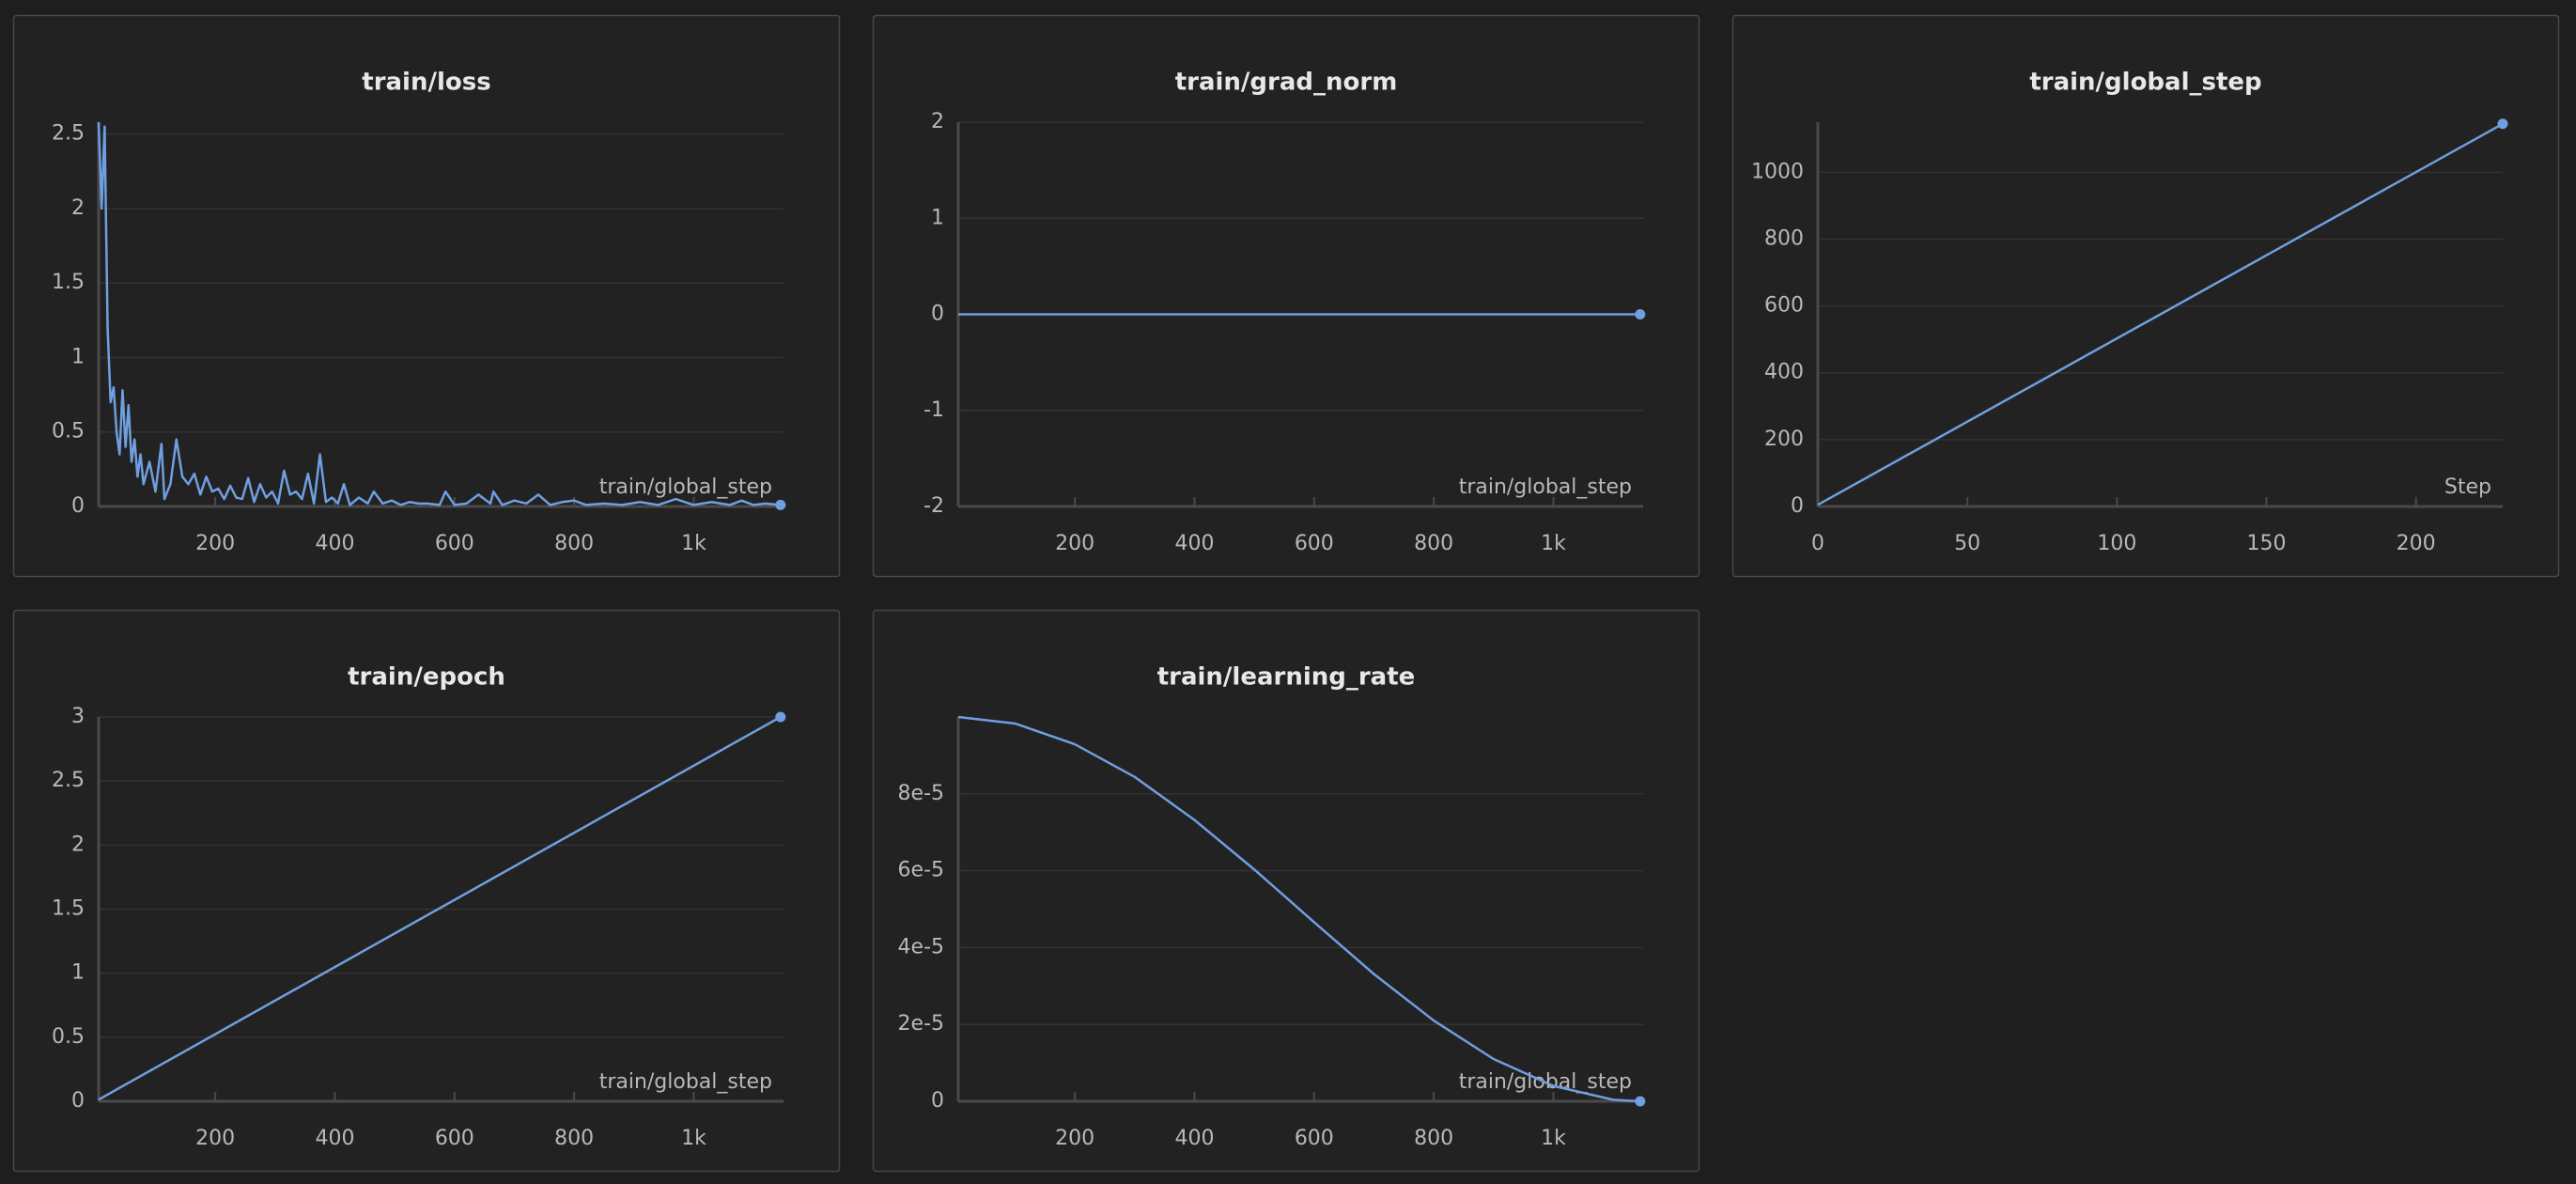 The height and width of the screenshot is (1184, 2576). What do you see at coordinates (1286, 677) in the screenshot?
I see `chart-title: train/learning_rate` at bounding box center [1286, 677].